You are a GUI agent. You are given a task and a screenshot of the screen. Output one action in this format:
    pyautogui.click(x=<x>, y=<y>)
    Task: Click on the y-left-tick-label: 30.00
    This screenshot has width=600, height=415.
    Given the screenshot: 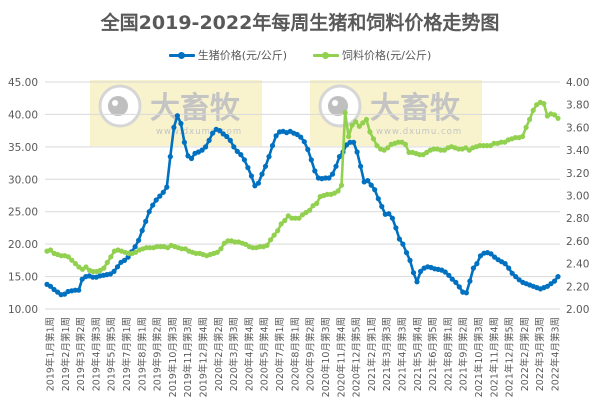 What is the action you would take?
    pyautogui.click(x=23, y=180)
    